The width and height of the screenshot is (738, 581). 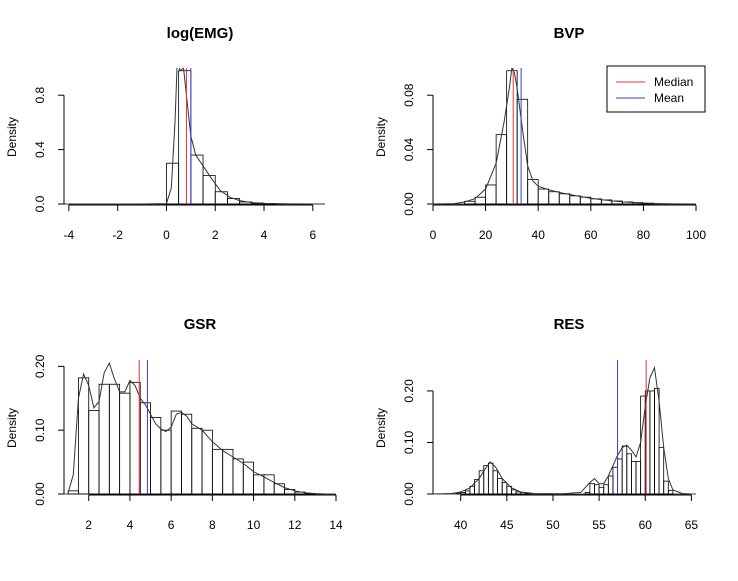 I want to click on x-axis: -4 -2 0 2 4 6, so click(x=190, y=223).